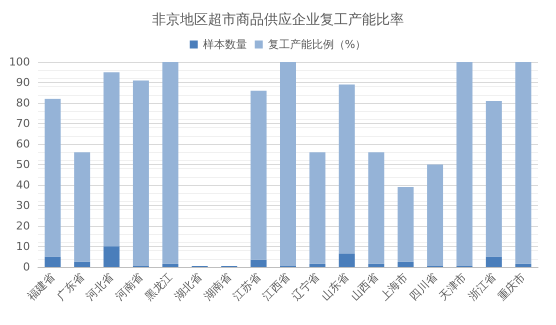 The width and height of the screenshot is (556, 325). What do you see at coordinates (224, 44) in the screenshot?
I see `legend-label: 样本数量` at bounding box center [224, 44].